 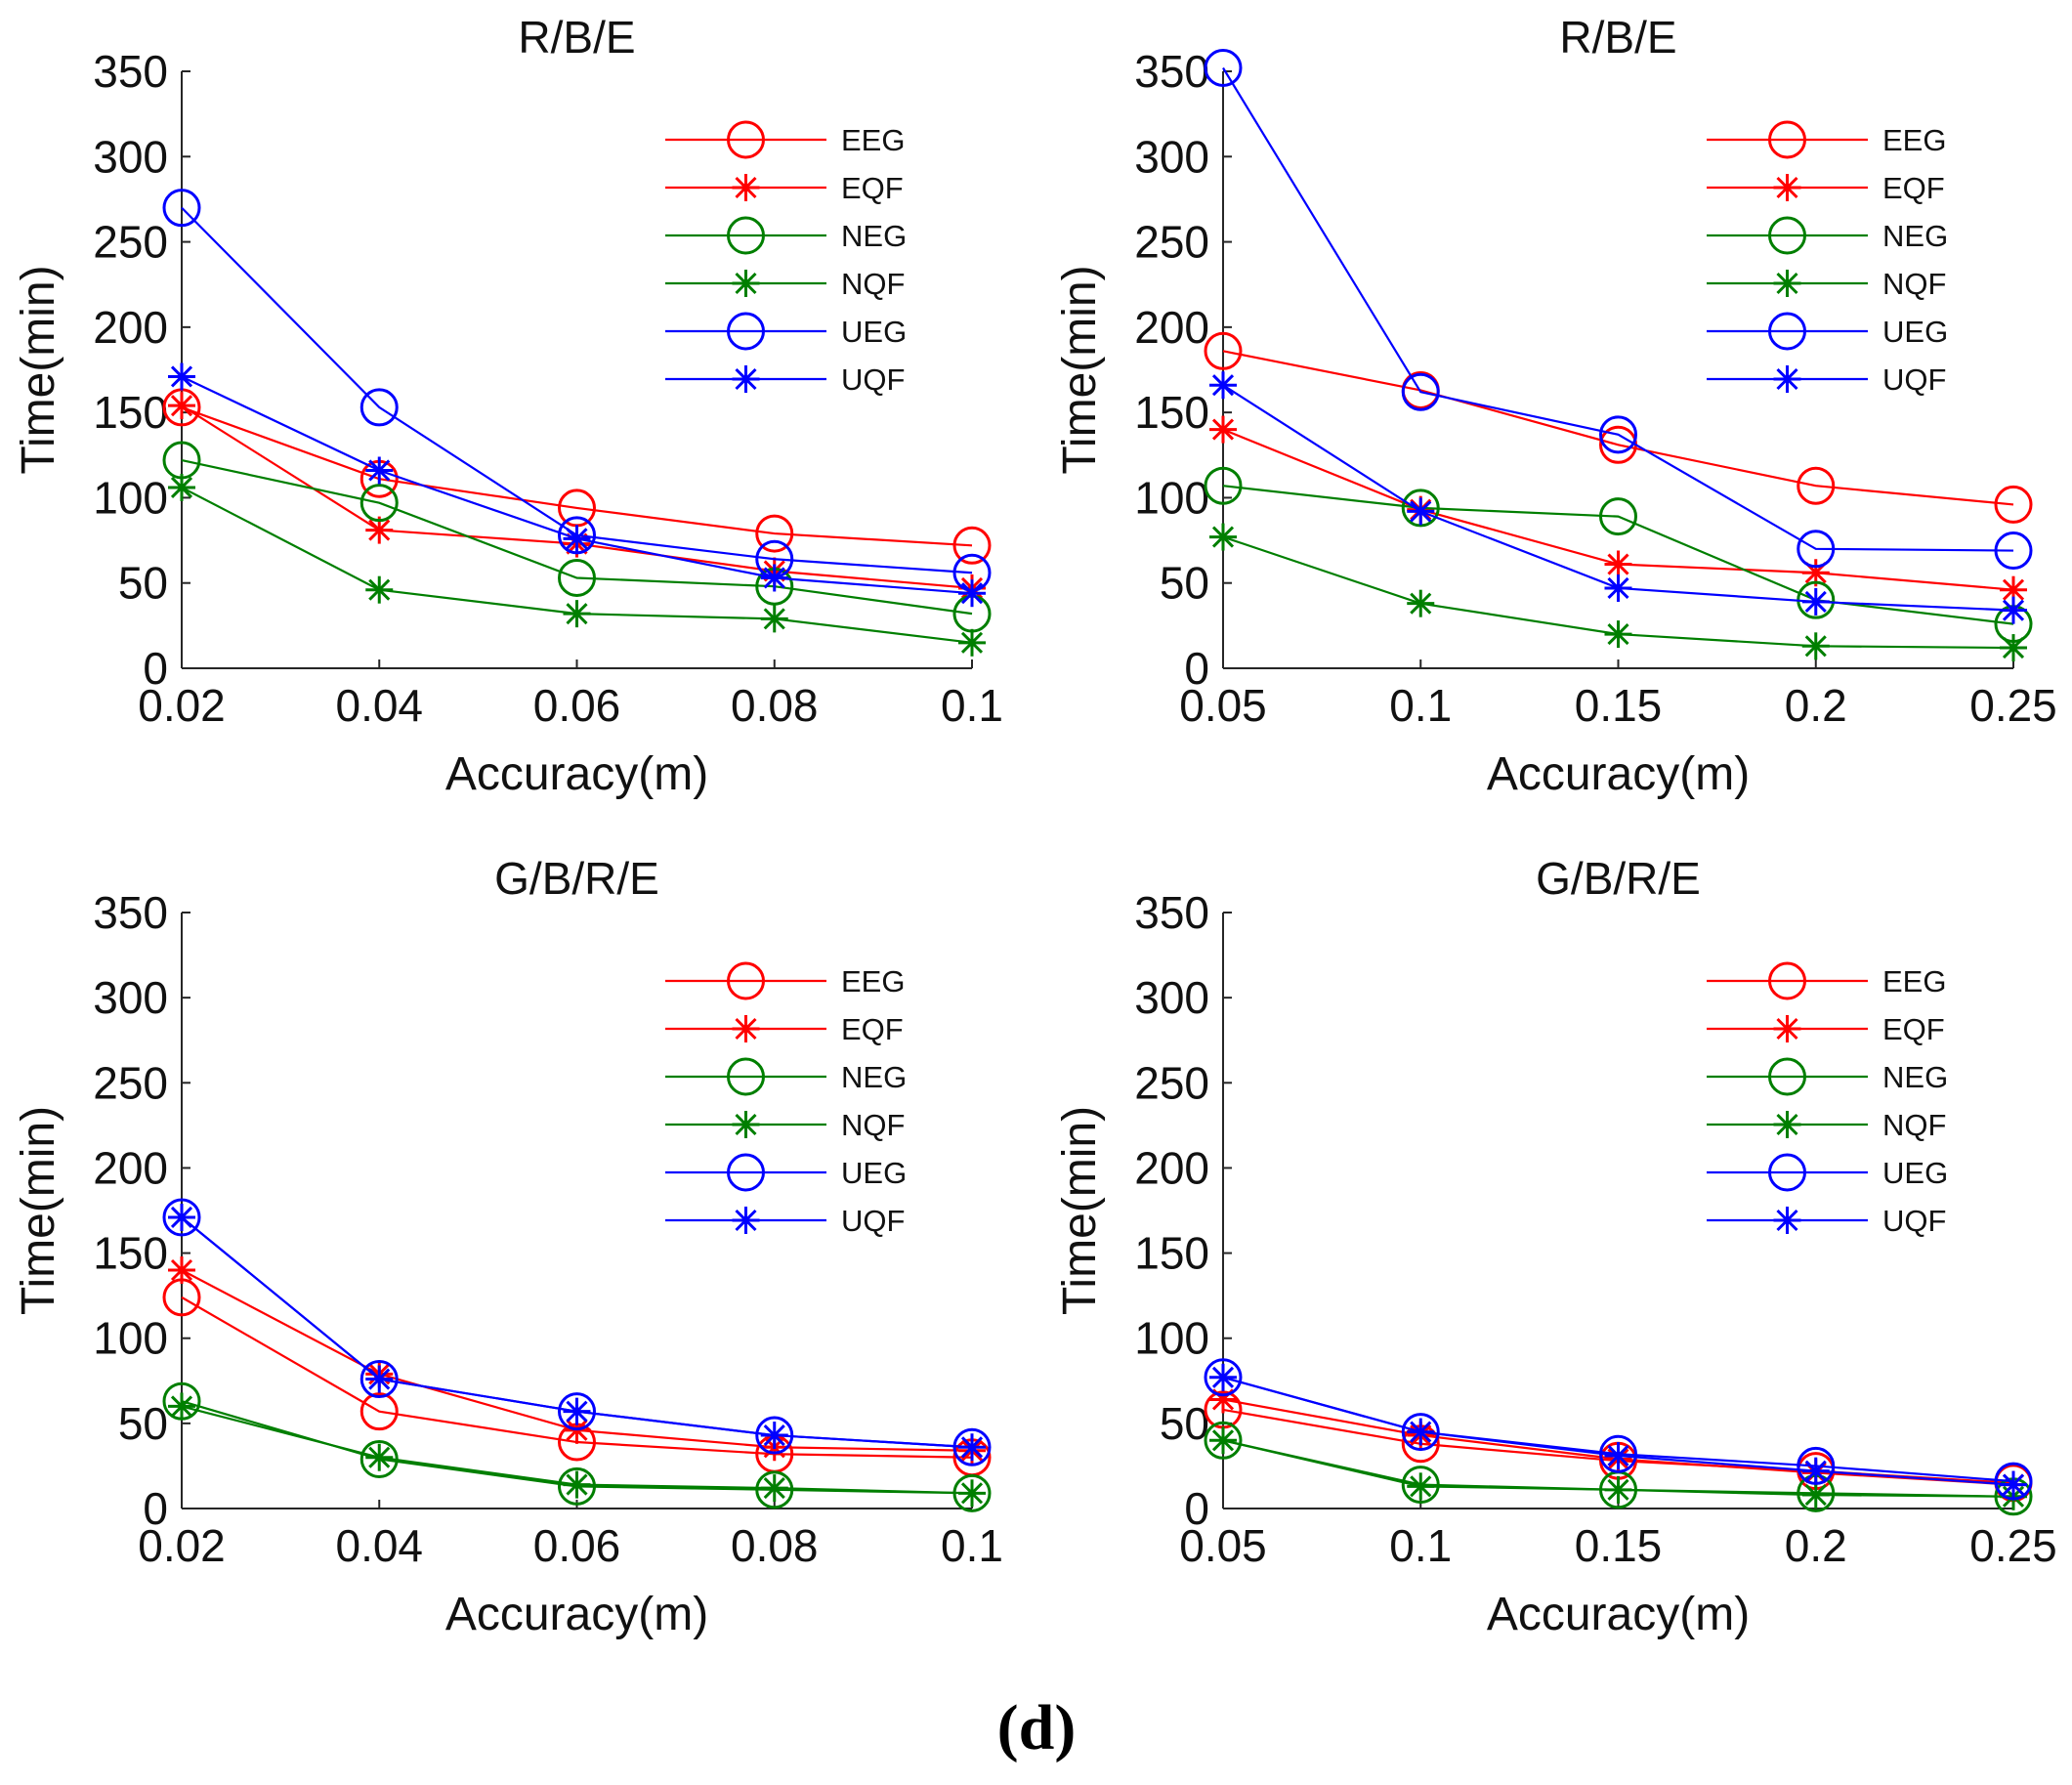 I want to click on x-tick-label: 0.2, so click(x=1816, y=1545).